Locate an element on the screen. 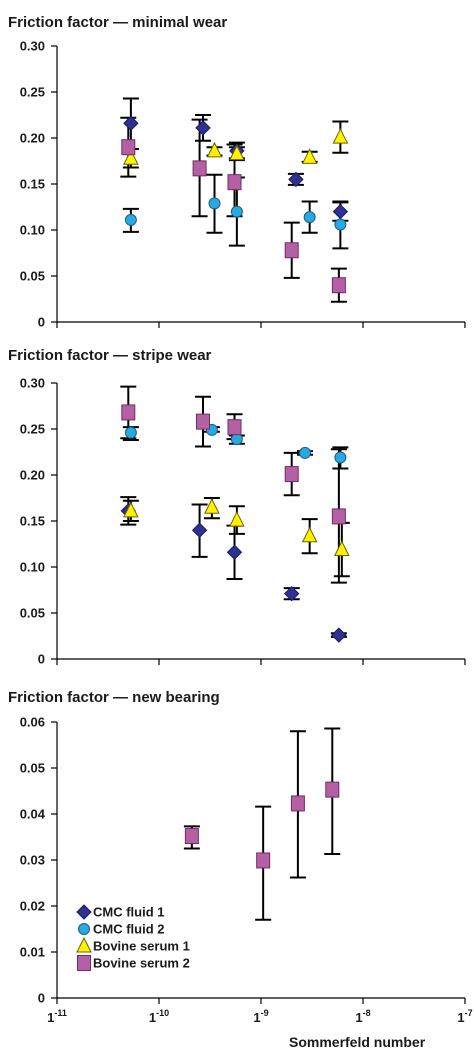  x-tick-label: 1-10 is located at coordinates (159, 1016).